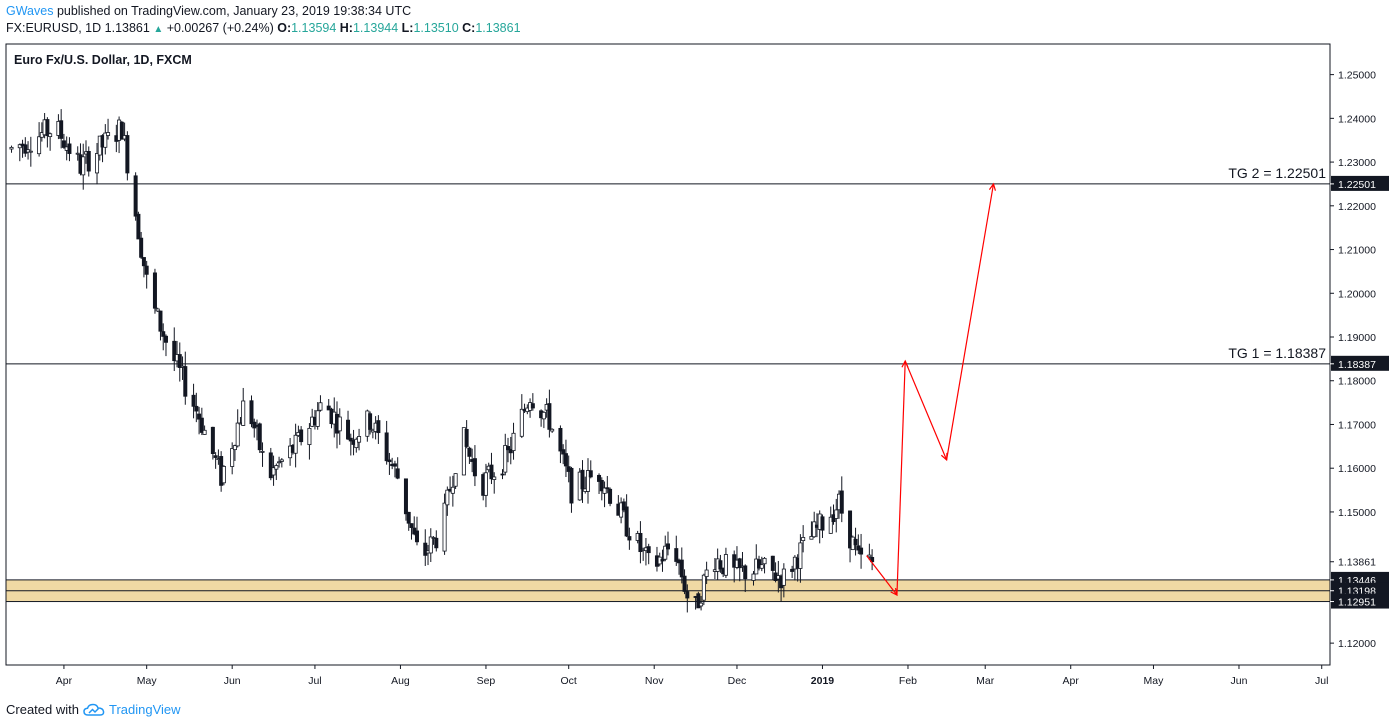  I want to click on time-tick-label: 2019, so click(823, 681).